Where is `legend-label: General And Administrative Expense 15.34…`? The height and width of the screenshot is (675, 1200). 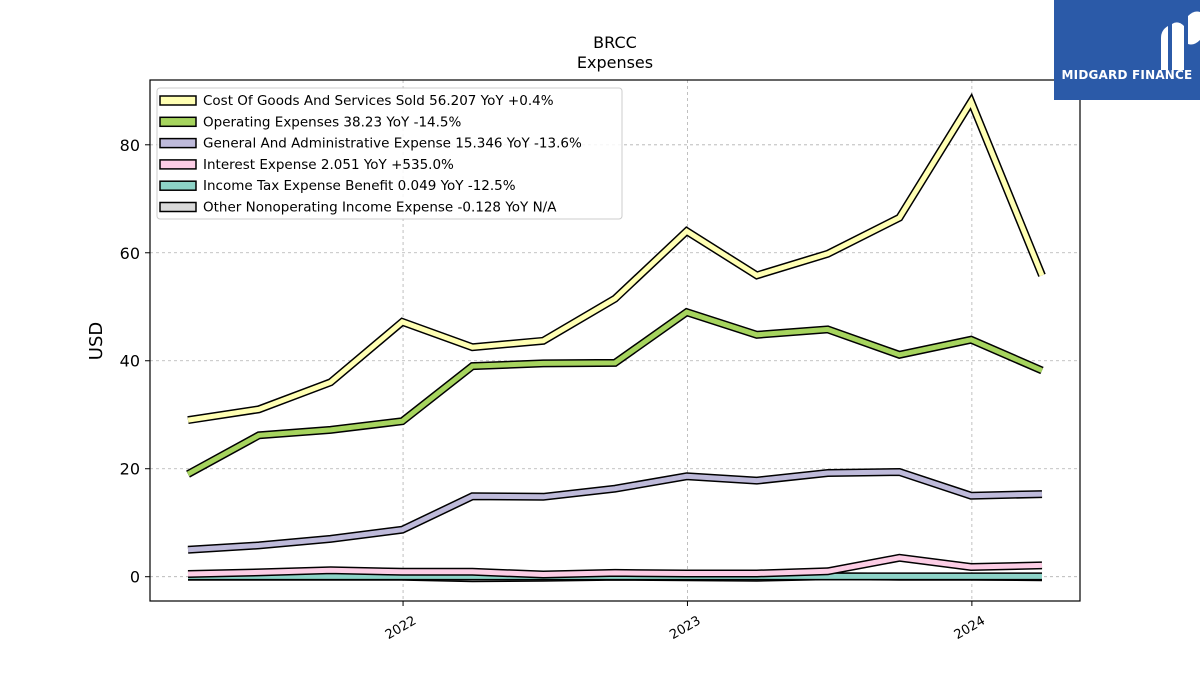
legend-label: General And Administrative Expense 15.34… is located at coordinates (392, 144).